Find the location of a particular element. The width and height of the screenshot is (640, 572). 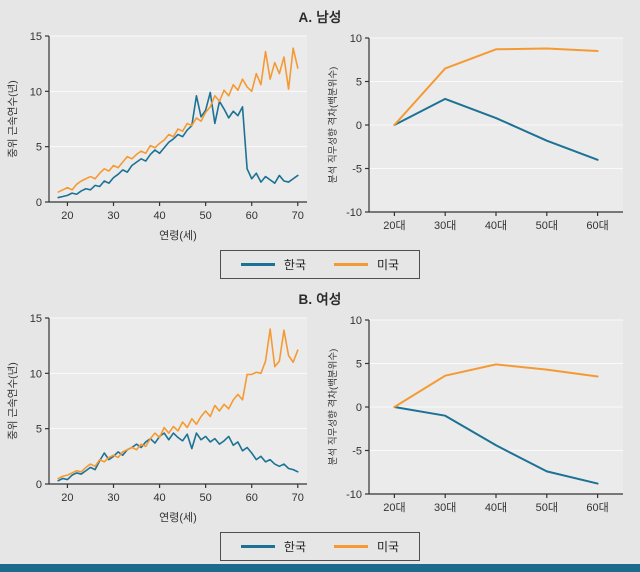

panel-title-male: A. 남성 is located at coordinates (320, 17).